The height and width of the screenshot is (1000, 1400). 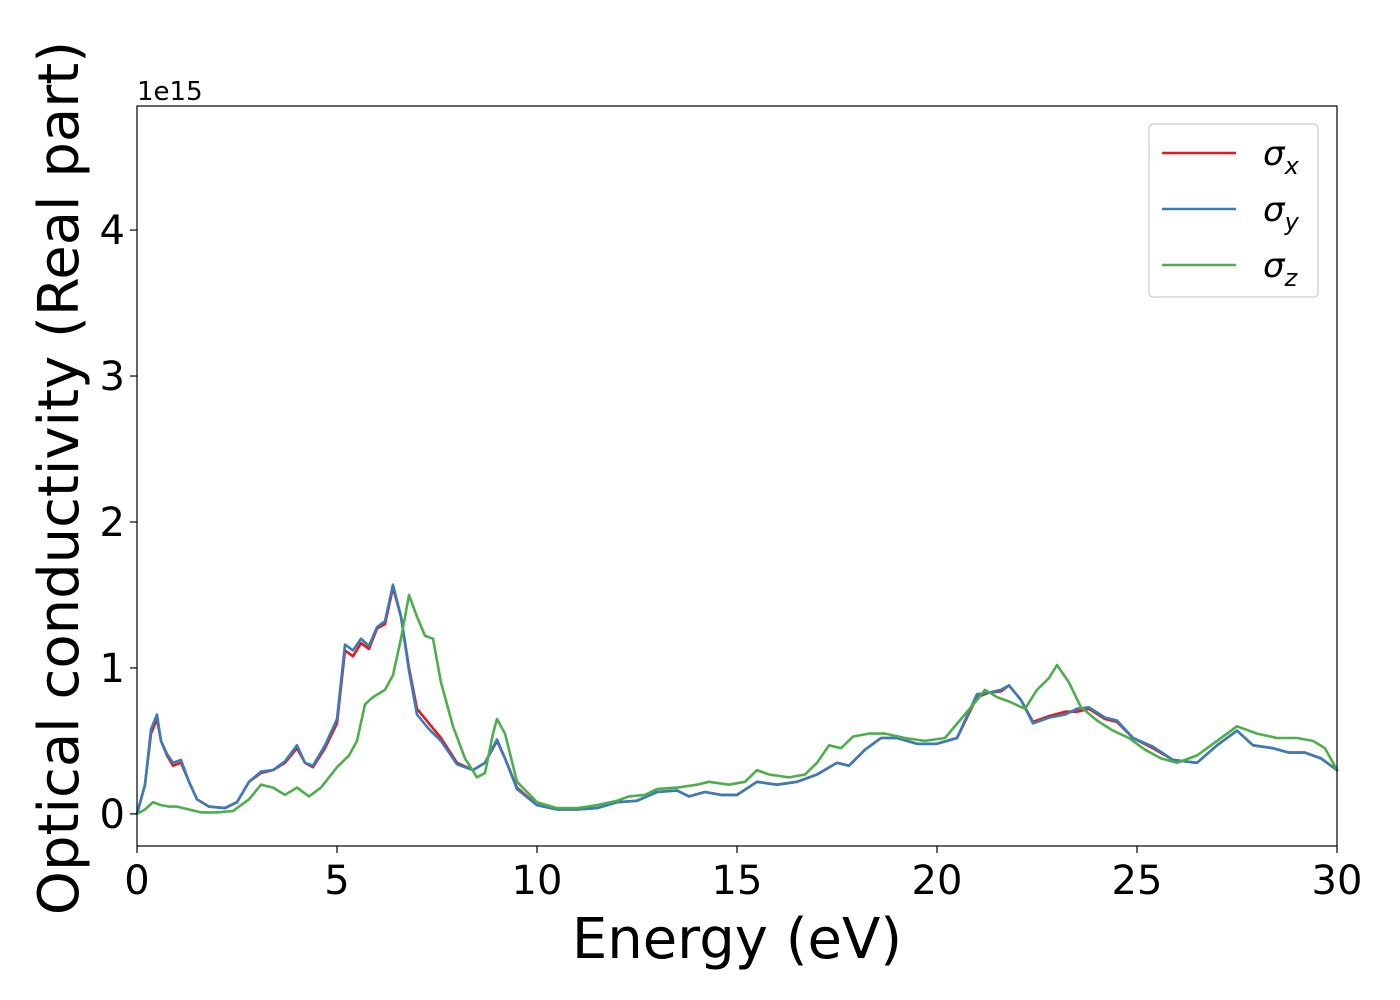 What do you see at coordinates (112, 523) in the screenshot?
I see `y-tick-label: 2` at bounding box center [112, 523].